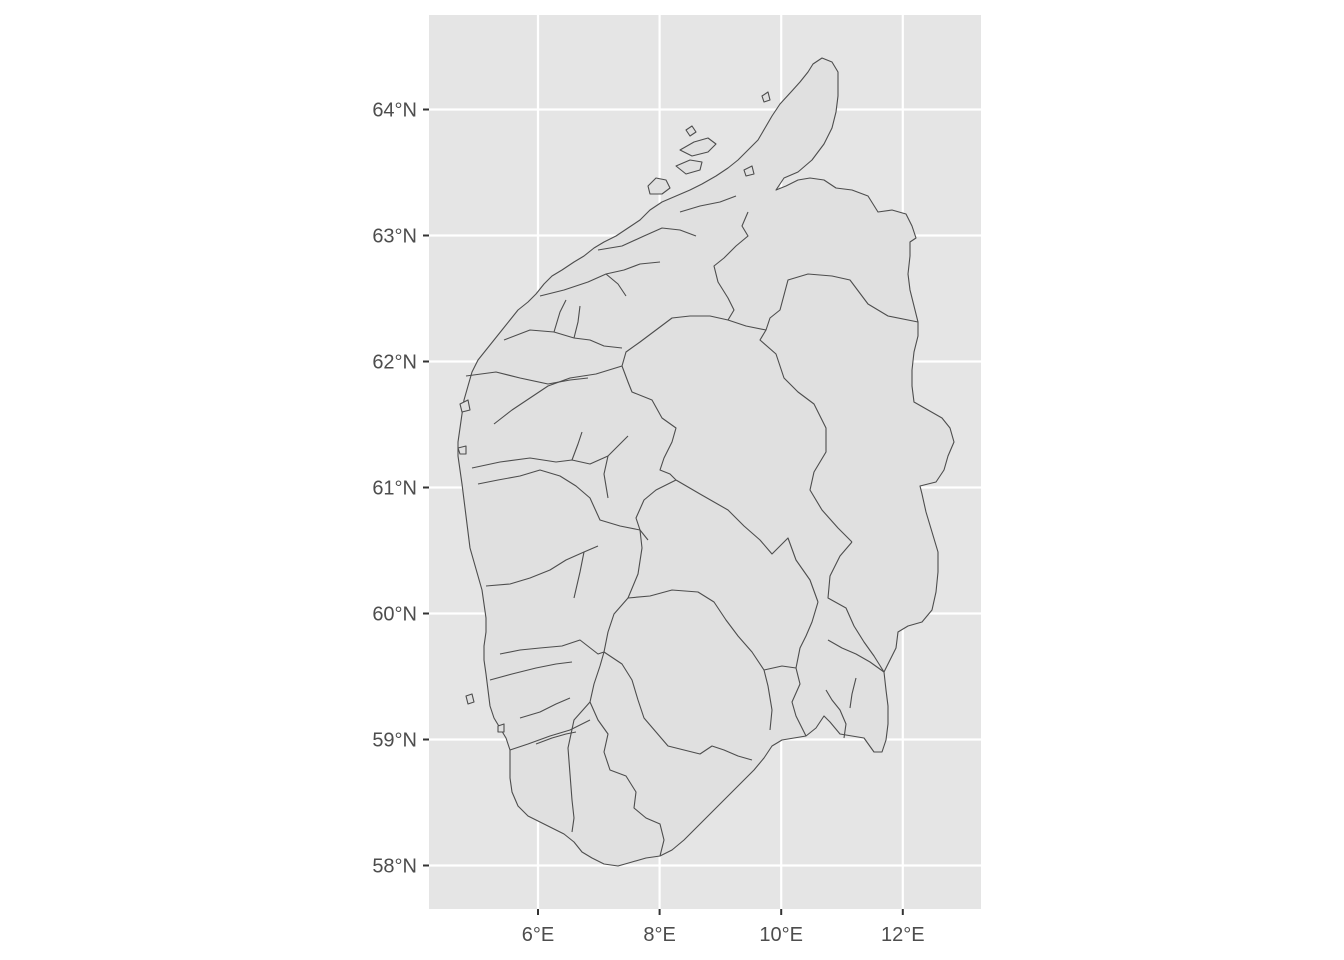  I want to click on x-tick-label: 10°E, so click(781, 935).